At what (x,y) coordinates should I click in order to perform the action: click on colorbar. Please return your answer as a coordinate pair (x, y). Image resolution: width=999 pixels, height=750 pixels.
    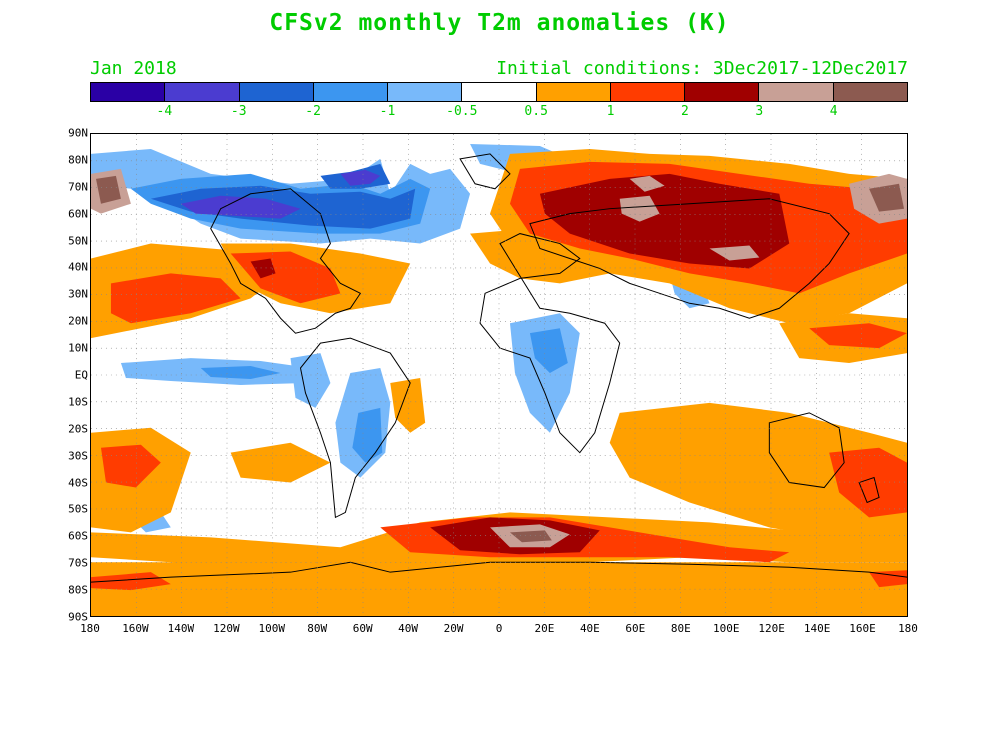
    Looking at the image, I should click on (499, 92).